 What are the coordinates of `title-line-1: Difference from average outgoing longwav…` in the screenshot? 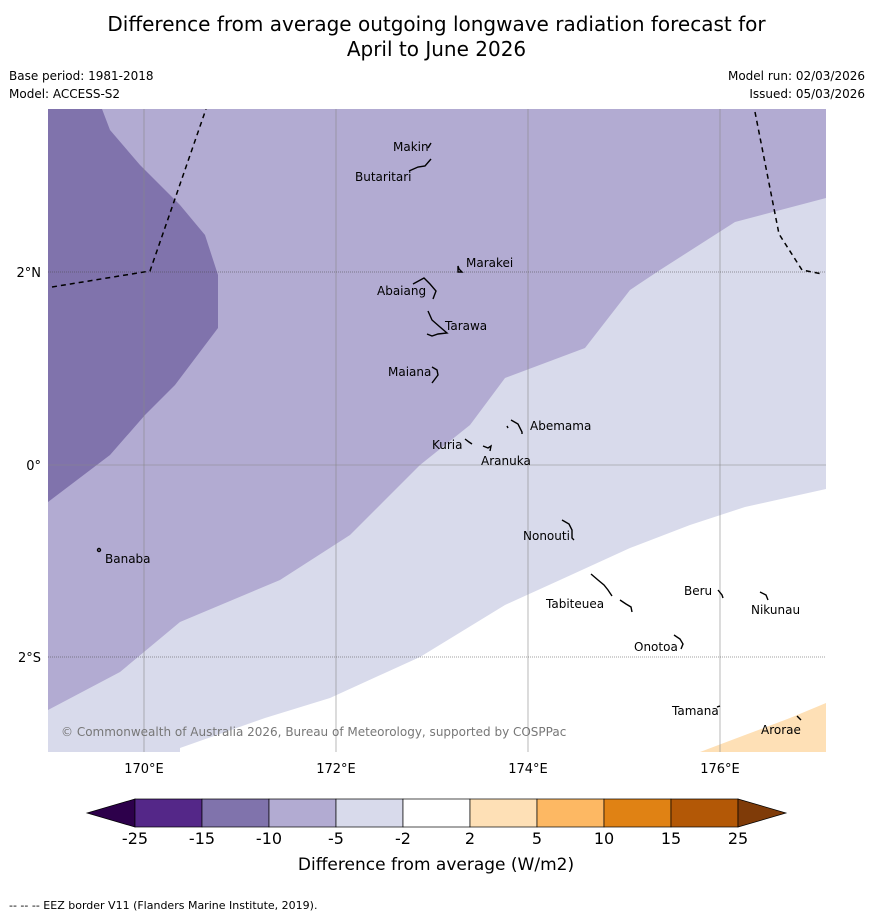 It's located at (436, 24).